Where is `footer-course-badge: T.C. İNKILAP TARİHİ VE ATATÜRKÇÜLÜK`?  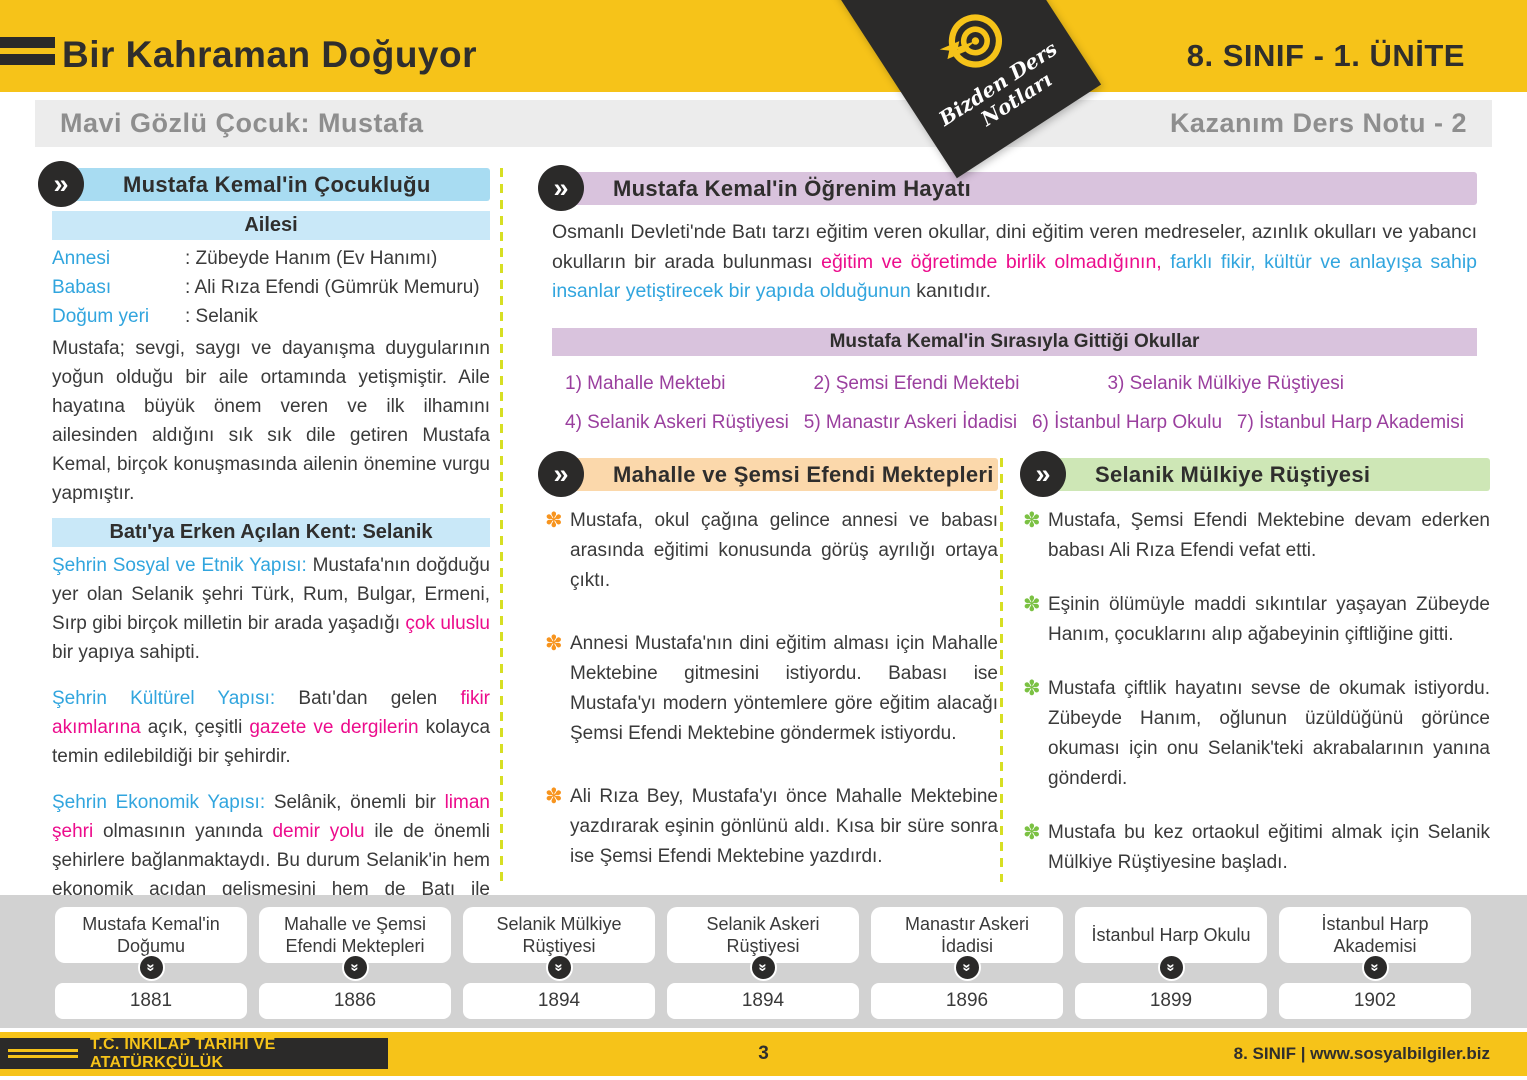 footer-course-badge: T.C. İNKILAP TARİHİ VE ATATÜRKÇÜLÜK is located at coordinates (194, 1053).